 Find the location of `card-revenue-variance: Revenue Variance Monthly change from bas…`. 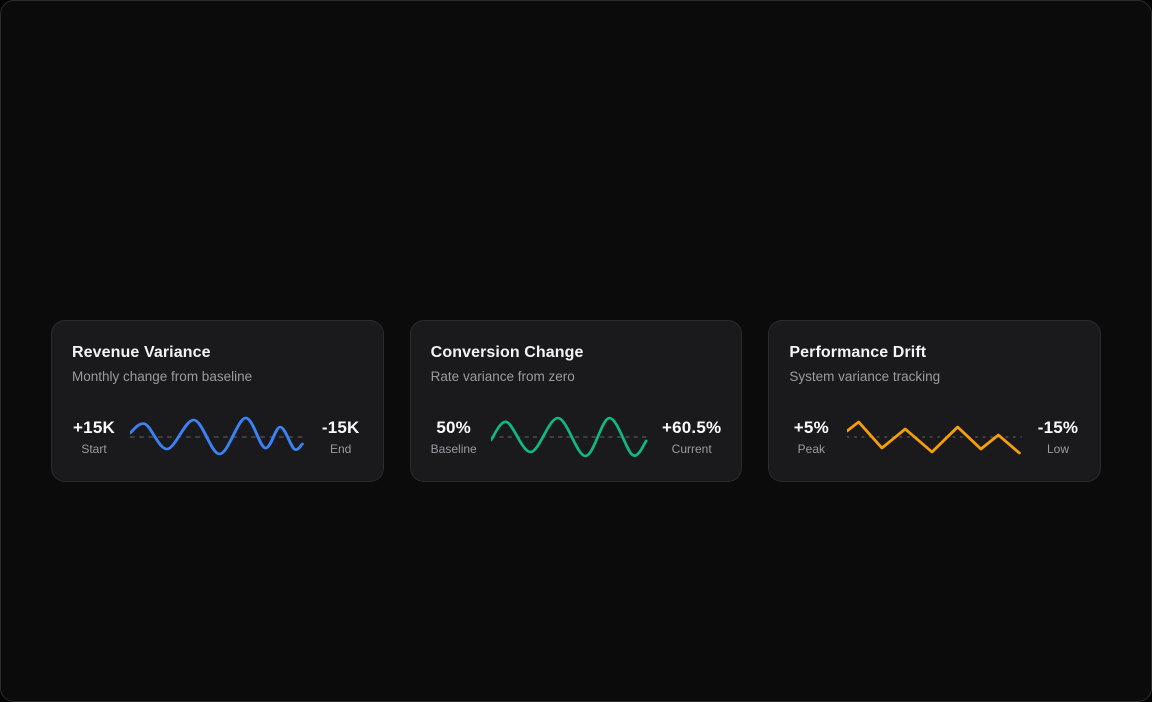

card-revenue-variance: Revenue Variance Monthly change from bas… is located at coordinates (217, 401).